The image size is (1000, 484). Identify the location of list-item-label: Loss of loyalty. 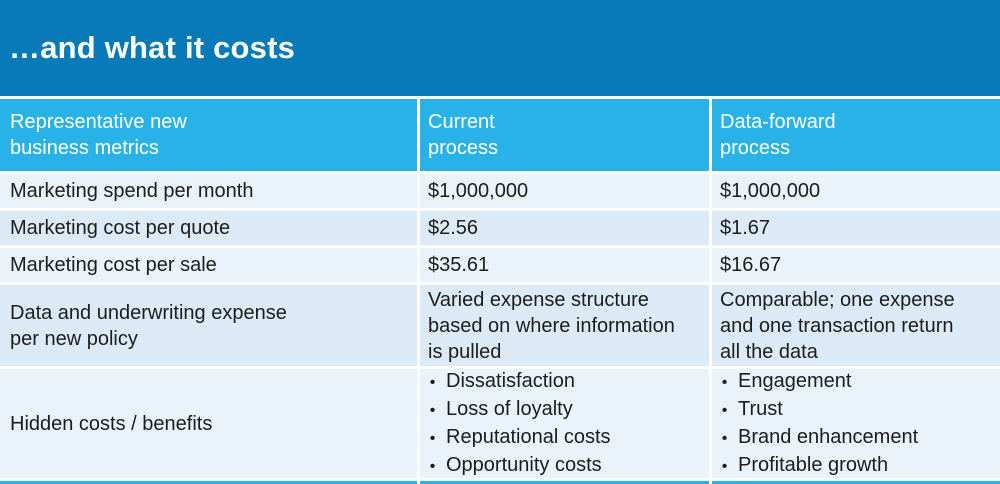
(509, 408).